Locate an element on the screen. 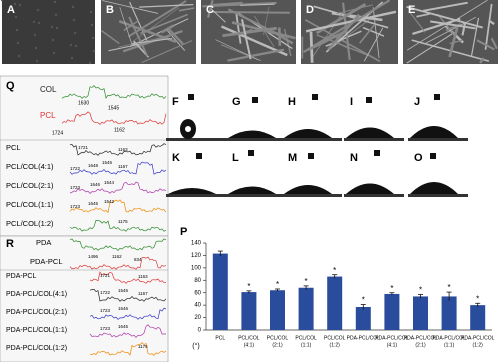 This screenshot has height=362, width=500. panel-label: A is located at coordinates (11, 10).